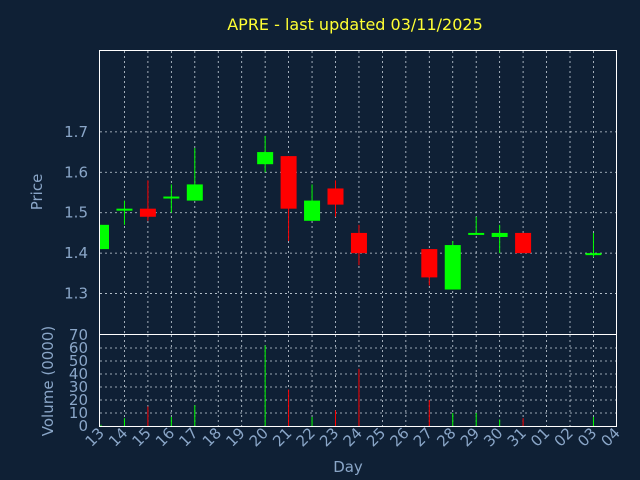  I want to click on chart-title: APRE - last updated 03/11/2025, so click(355, 24).